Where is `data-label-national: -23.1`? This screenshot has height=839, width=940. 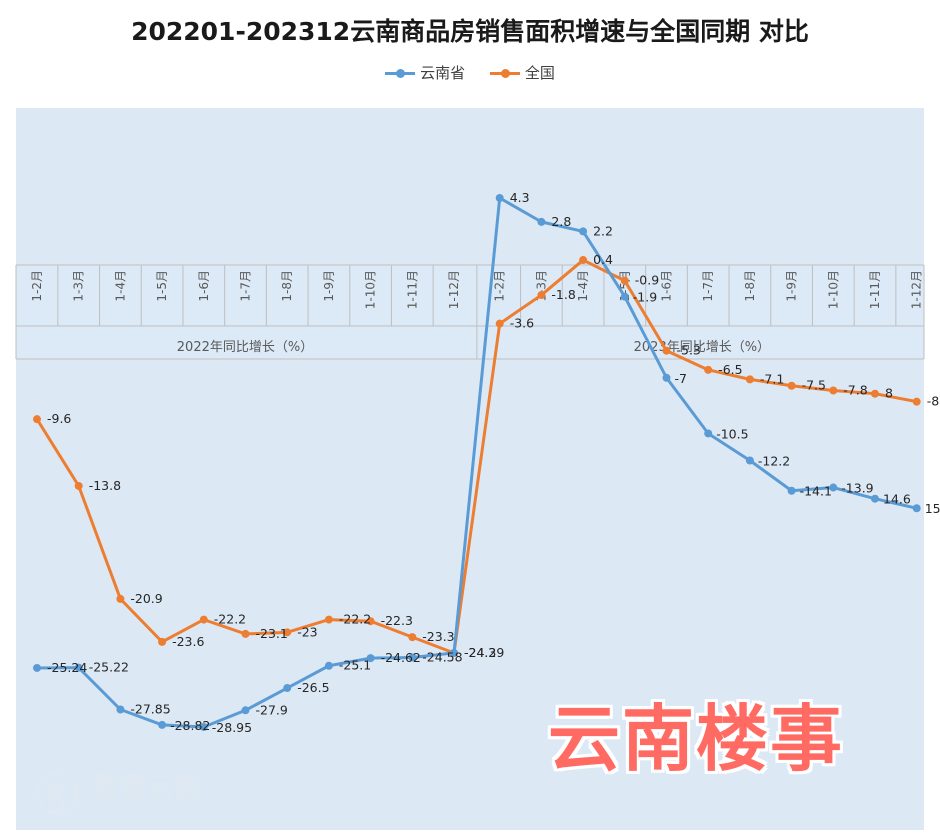
data-label-national: -23.1 is located at coordinates (272, 633).